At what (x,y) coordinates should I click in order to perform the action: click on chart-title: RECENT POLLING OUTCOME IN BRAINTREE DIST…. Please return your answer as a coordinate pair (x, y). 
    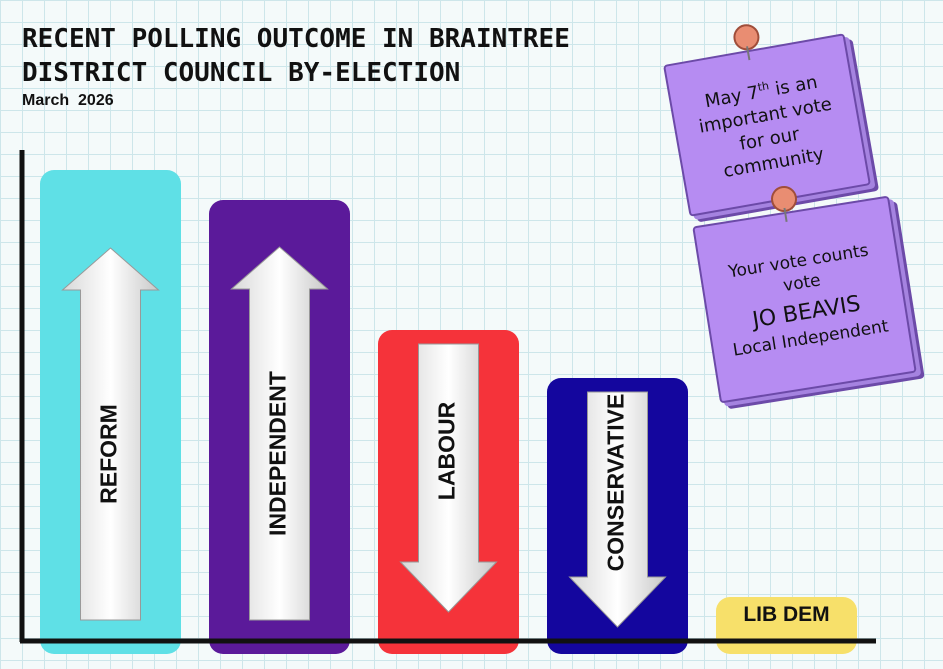
    Looking at the image, I should click on (296, 56).